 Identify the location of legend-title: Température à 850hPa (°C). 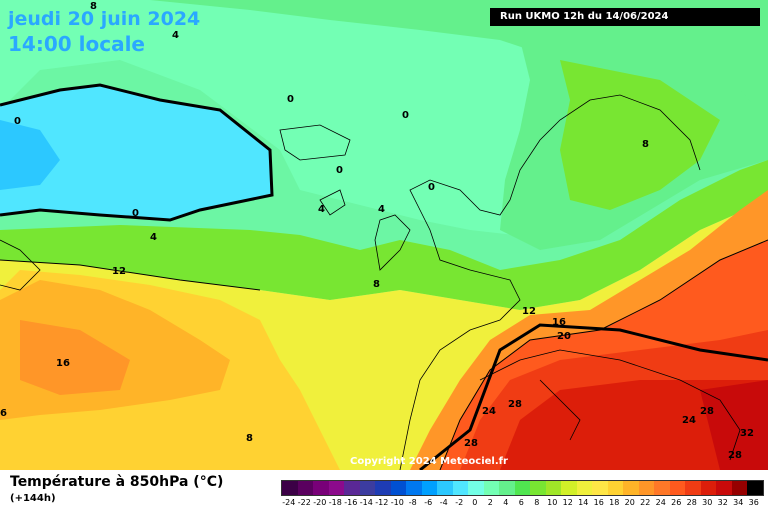
(117, 482).